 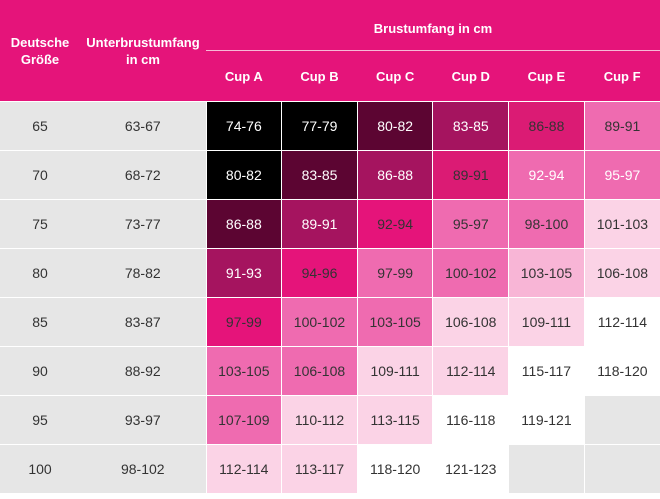 What do you see at coordinates (470, 420) in the screenshot?
I see `bust-cell: 116-118` at bounding box center [470, 420].